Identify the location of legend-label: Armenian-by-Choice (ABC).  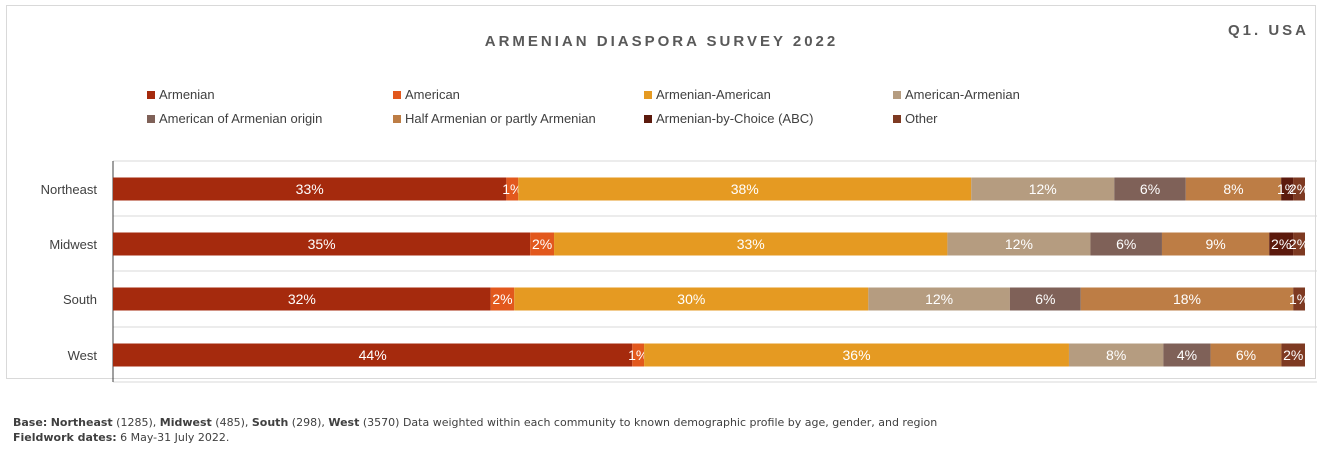
(735, 118).